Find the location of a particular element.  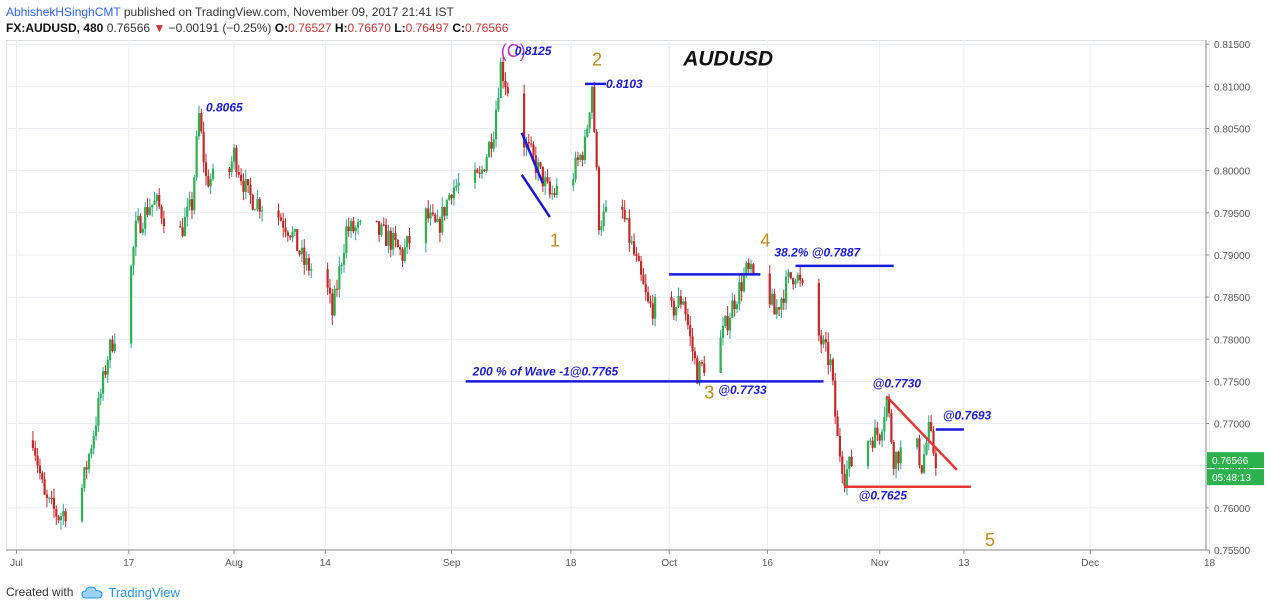

wedge-lower is located at coordinates (535, 196).